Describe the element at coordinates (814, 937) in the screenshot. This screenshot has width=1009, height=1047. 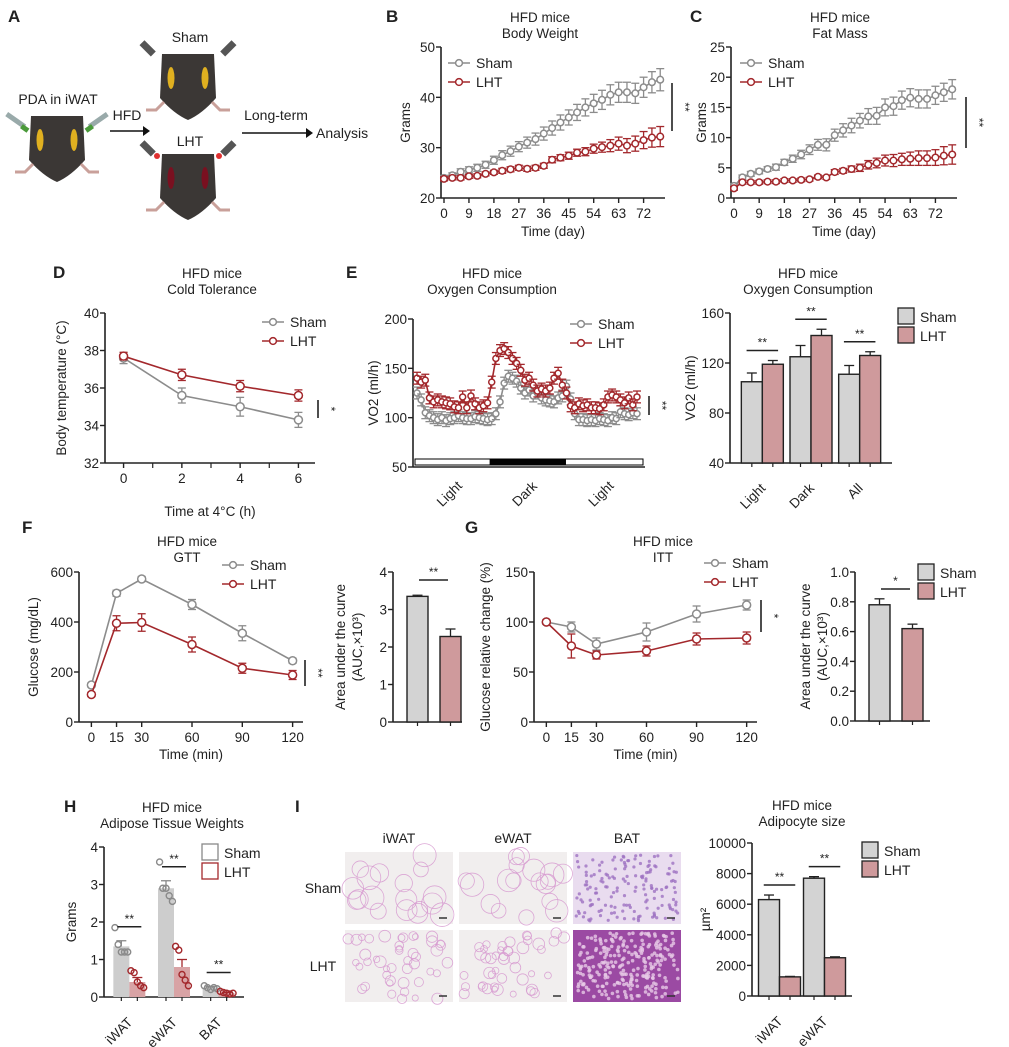
I see `bar-sham-ewat` at that location.